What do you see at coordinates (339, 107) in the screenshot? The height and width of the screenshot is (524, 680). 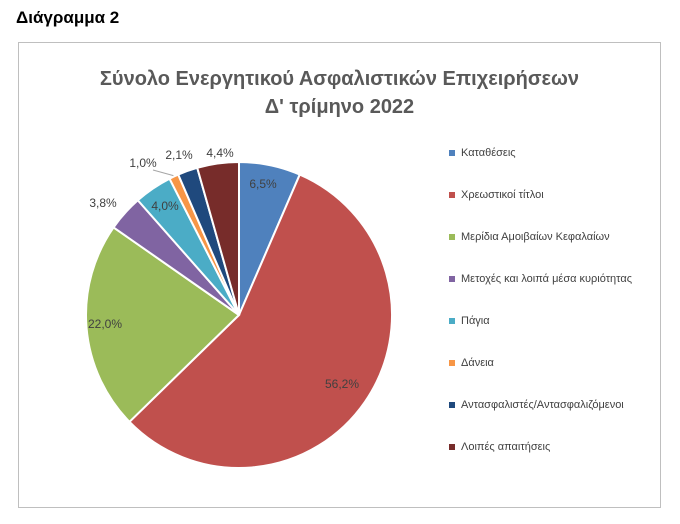 I see `chart-subtitle: Δ' τρίμηνο 2022` at bounding box center [339, 107].